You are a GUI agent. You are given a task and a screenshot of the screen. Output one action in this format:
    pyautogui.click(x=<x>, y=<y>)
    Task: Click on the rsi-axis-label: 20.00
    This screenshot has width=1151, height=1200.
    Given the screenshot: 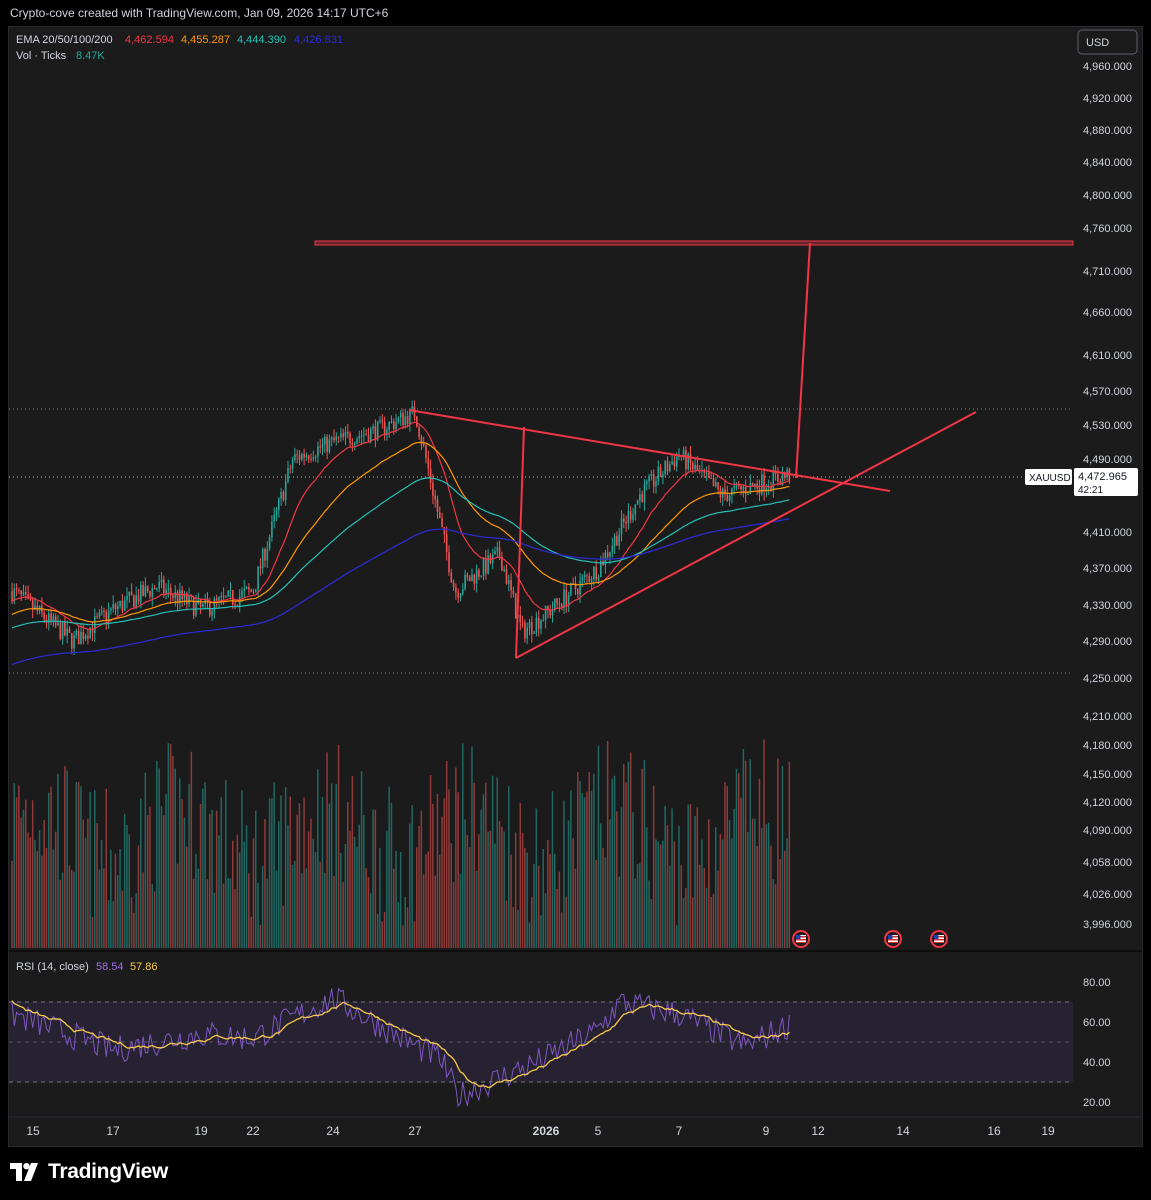 What is the action you would take?
    pyautogui.click(x=1097, y=1103)
    